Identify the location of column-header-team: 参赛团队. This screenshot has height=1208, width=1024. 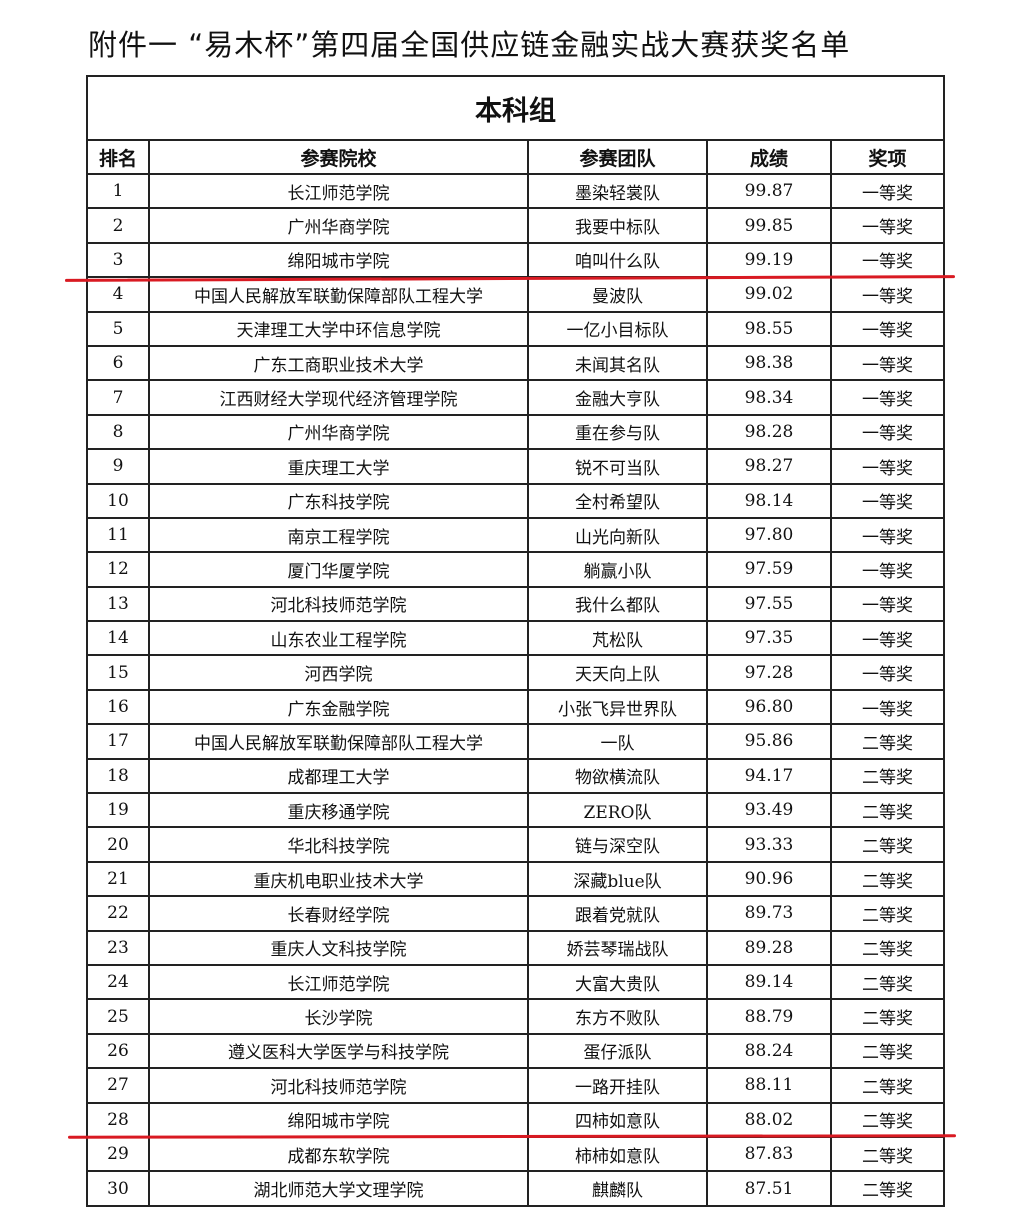
(617, 157).